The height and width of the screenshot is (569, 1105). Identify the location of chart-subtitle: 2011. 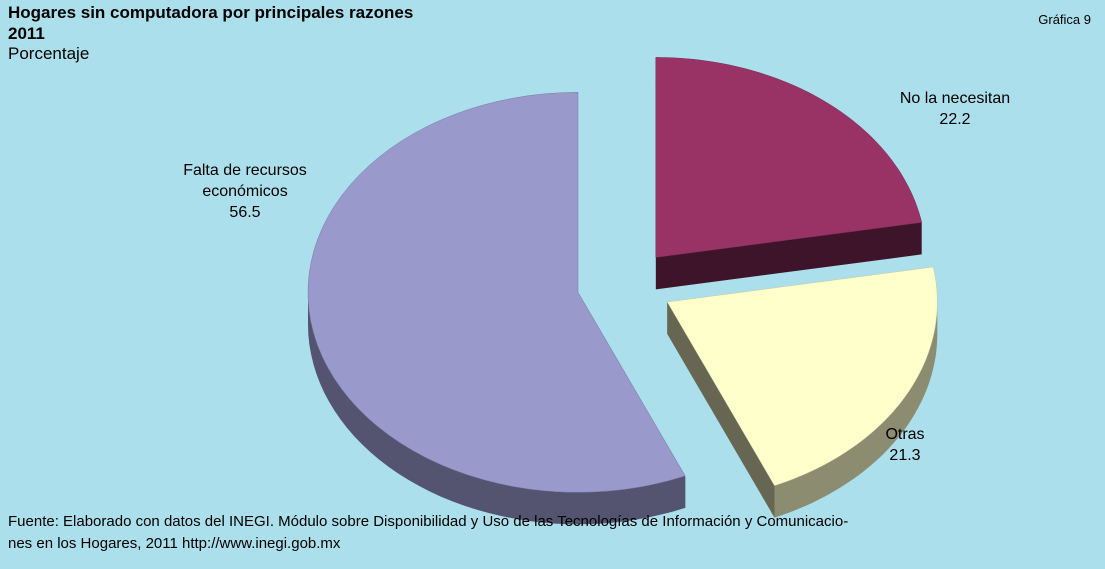
(26, 33).